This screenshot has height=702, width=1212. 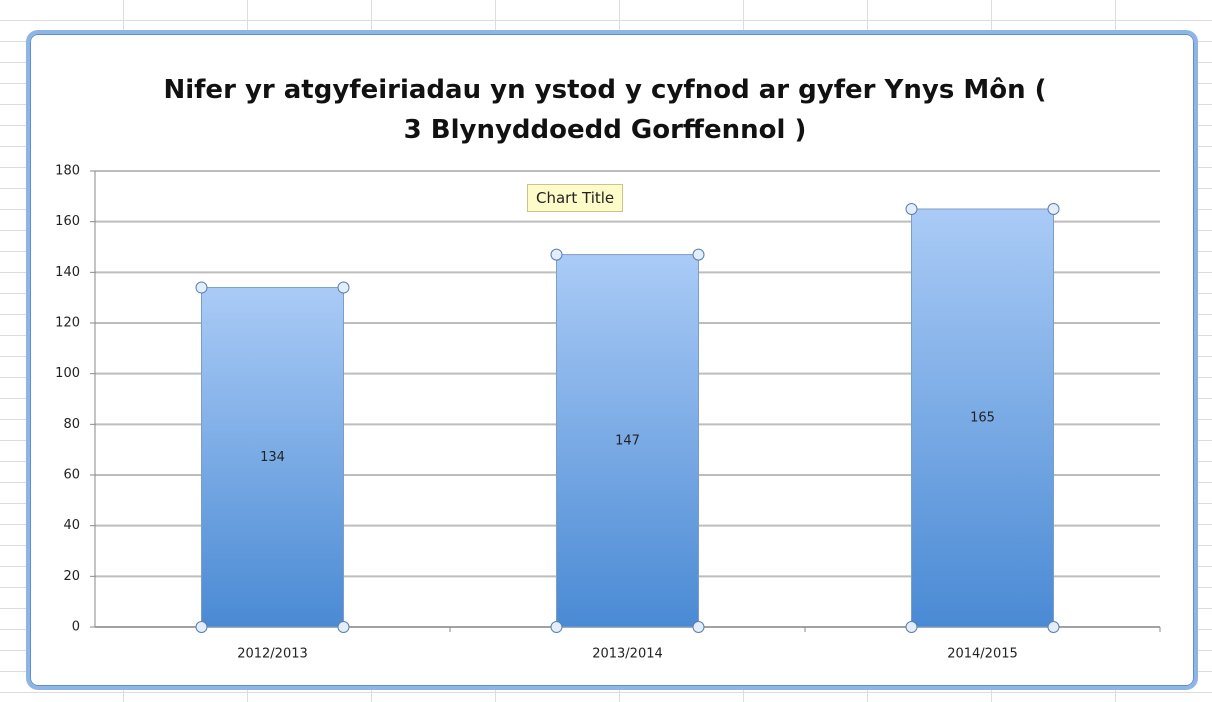 I want to click on data-label: 147, so click(x=627, y=440).